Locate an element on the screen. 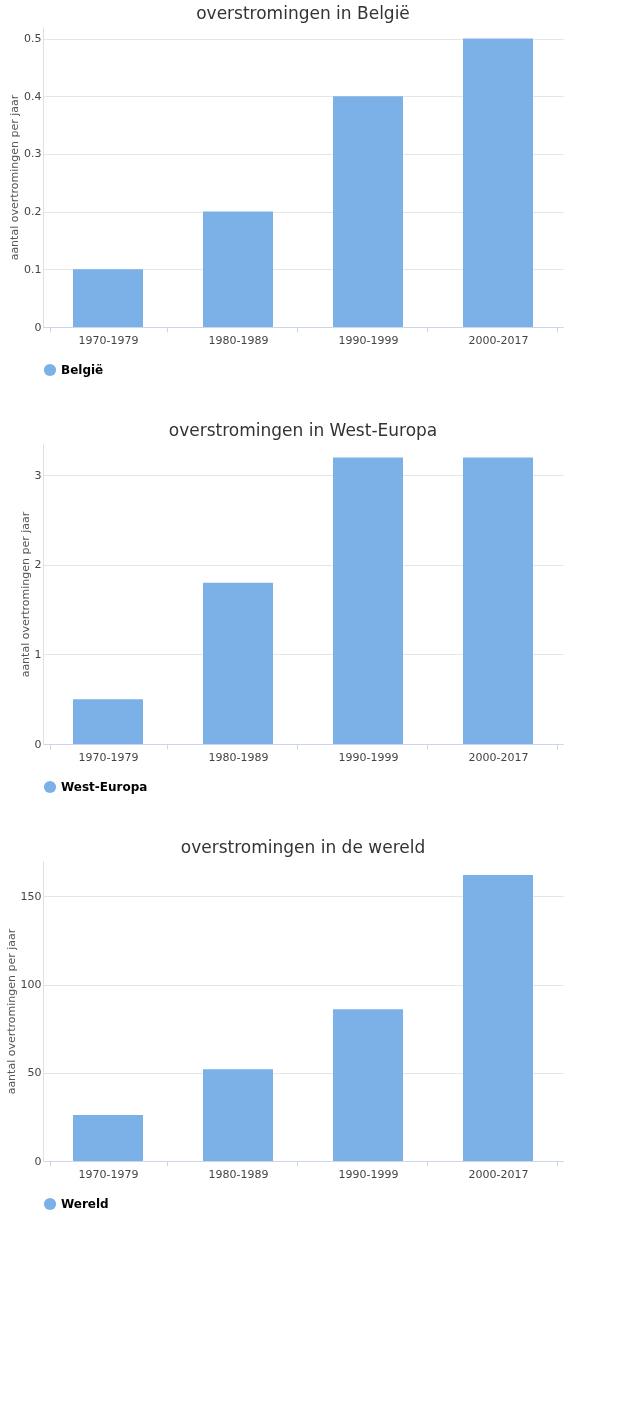 Image resolution: width=642 pixels, height=1427 pixels. y-tick-label: 0.1 is located at coordinates (33, 269).